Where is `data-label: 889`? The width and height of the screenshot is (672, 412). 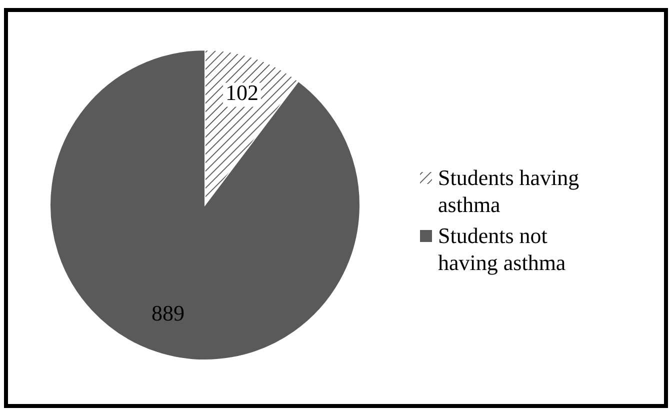
data-label: 889 is located at coordinates (168, 313).